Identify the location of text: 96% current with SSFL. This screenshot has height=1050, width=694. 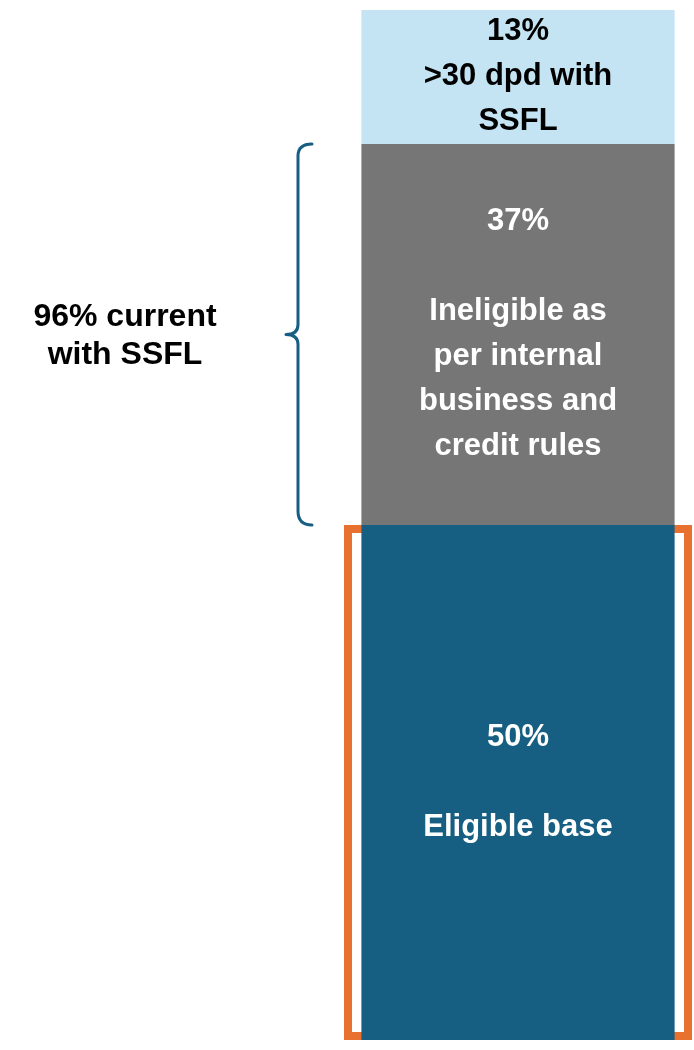
(125, 334).